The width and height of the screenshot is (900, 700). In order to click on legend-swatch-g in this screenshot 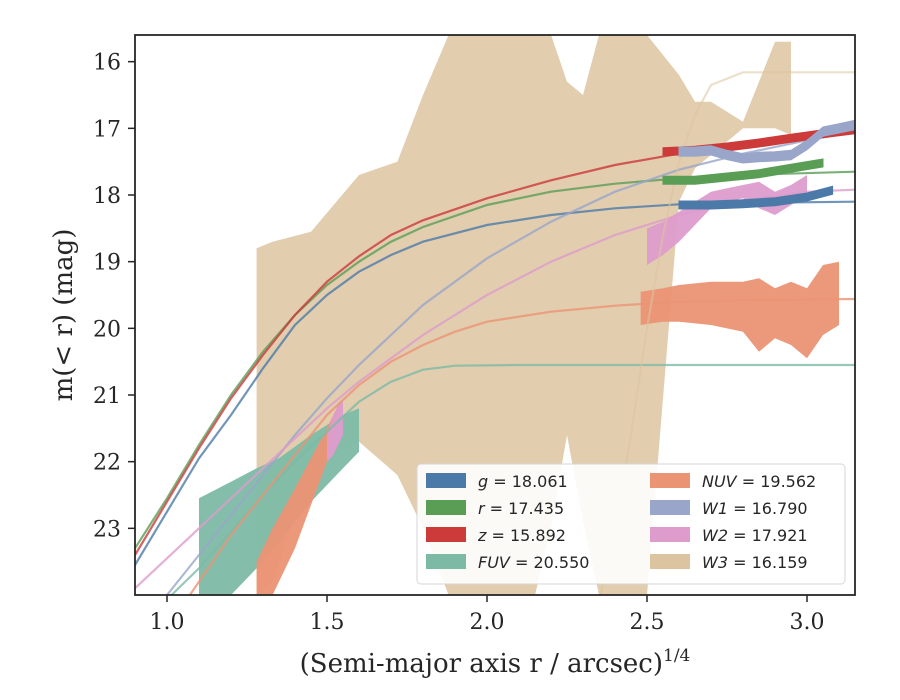, I will do `click(446, 480)`.